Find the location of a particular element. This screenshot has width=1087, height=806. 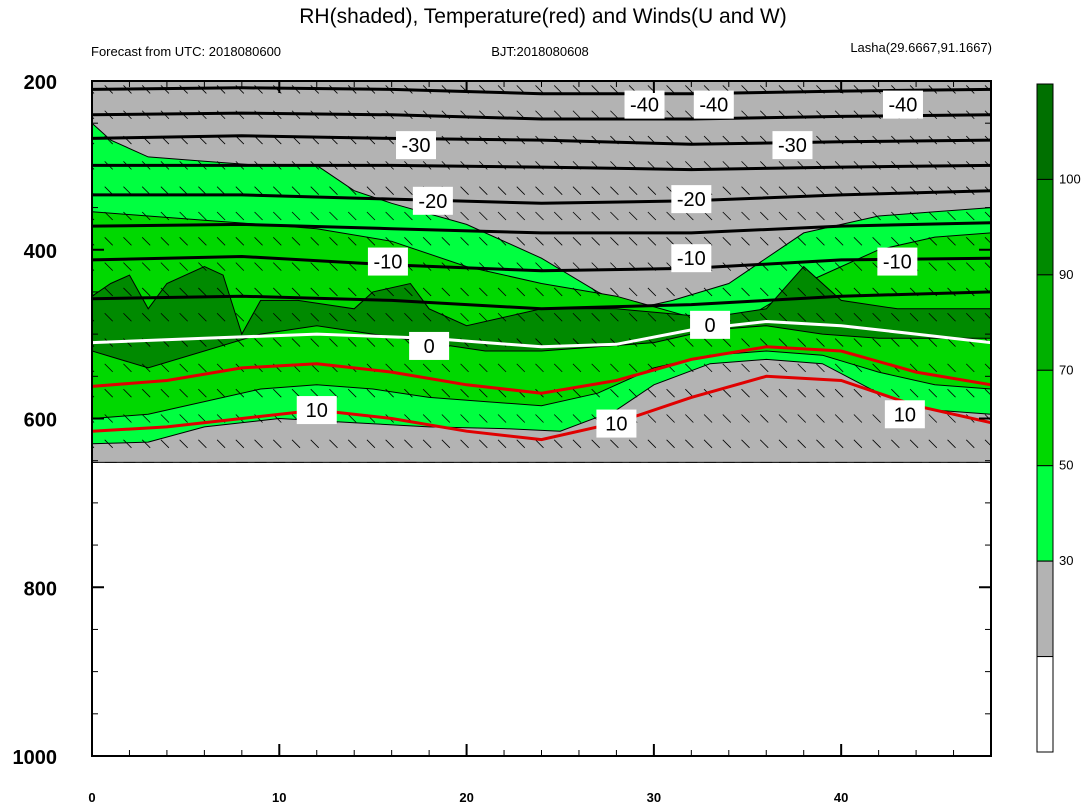

contour-label: 0 is located at coordinates (429, 347).